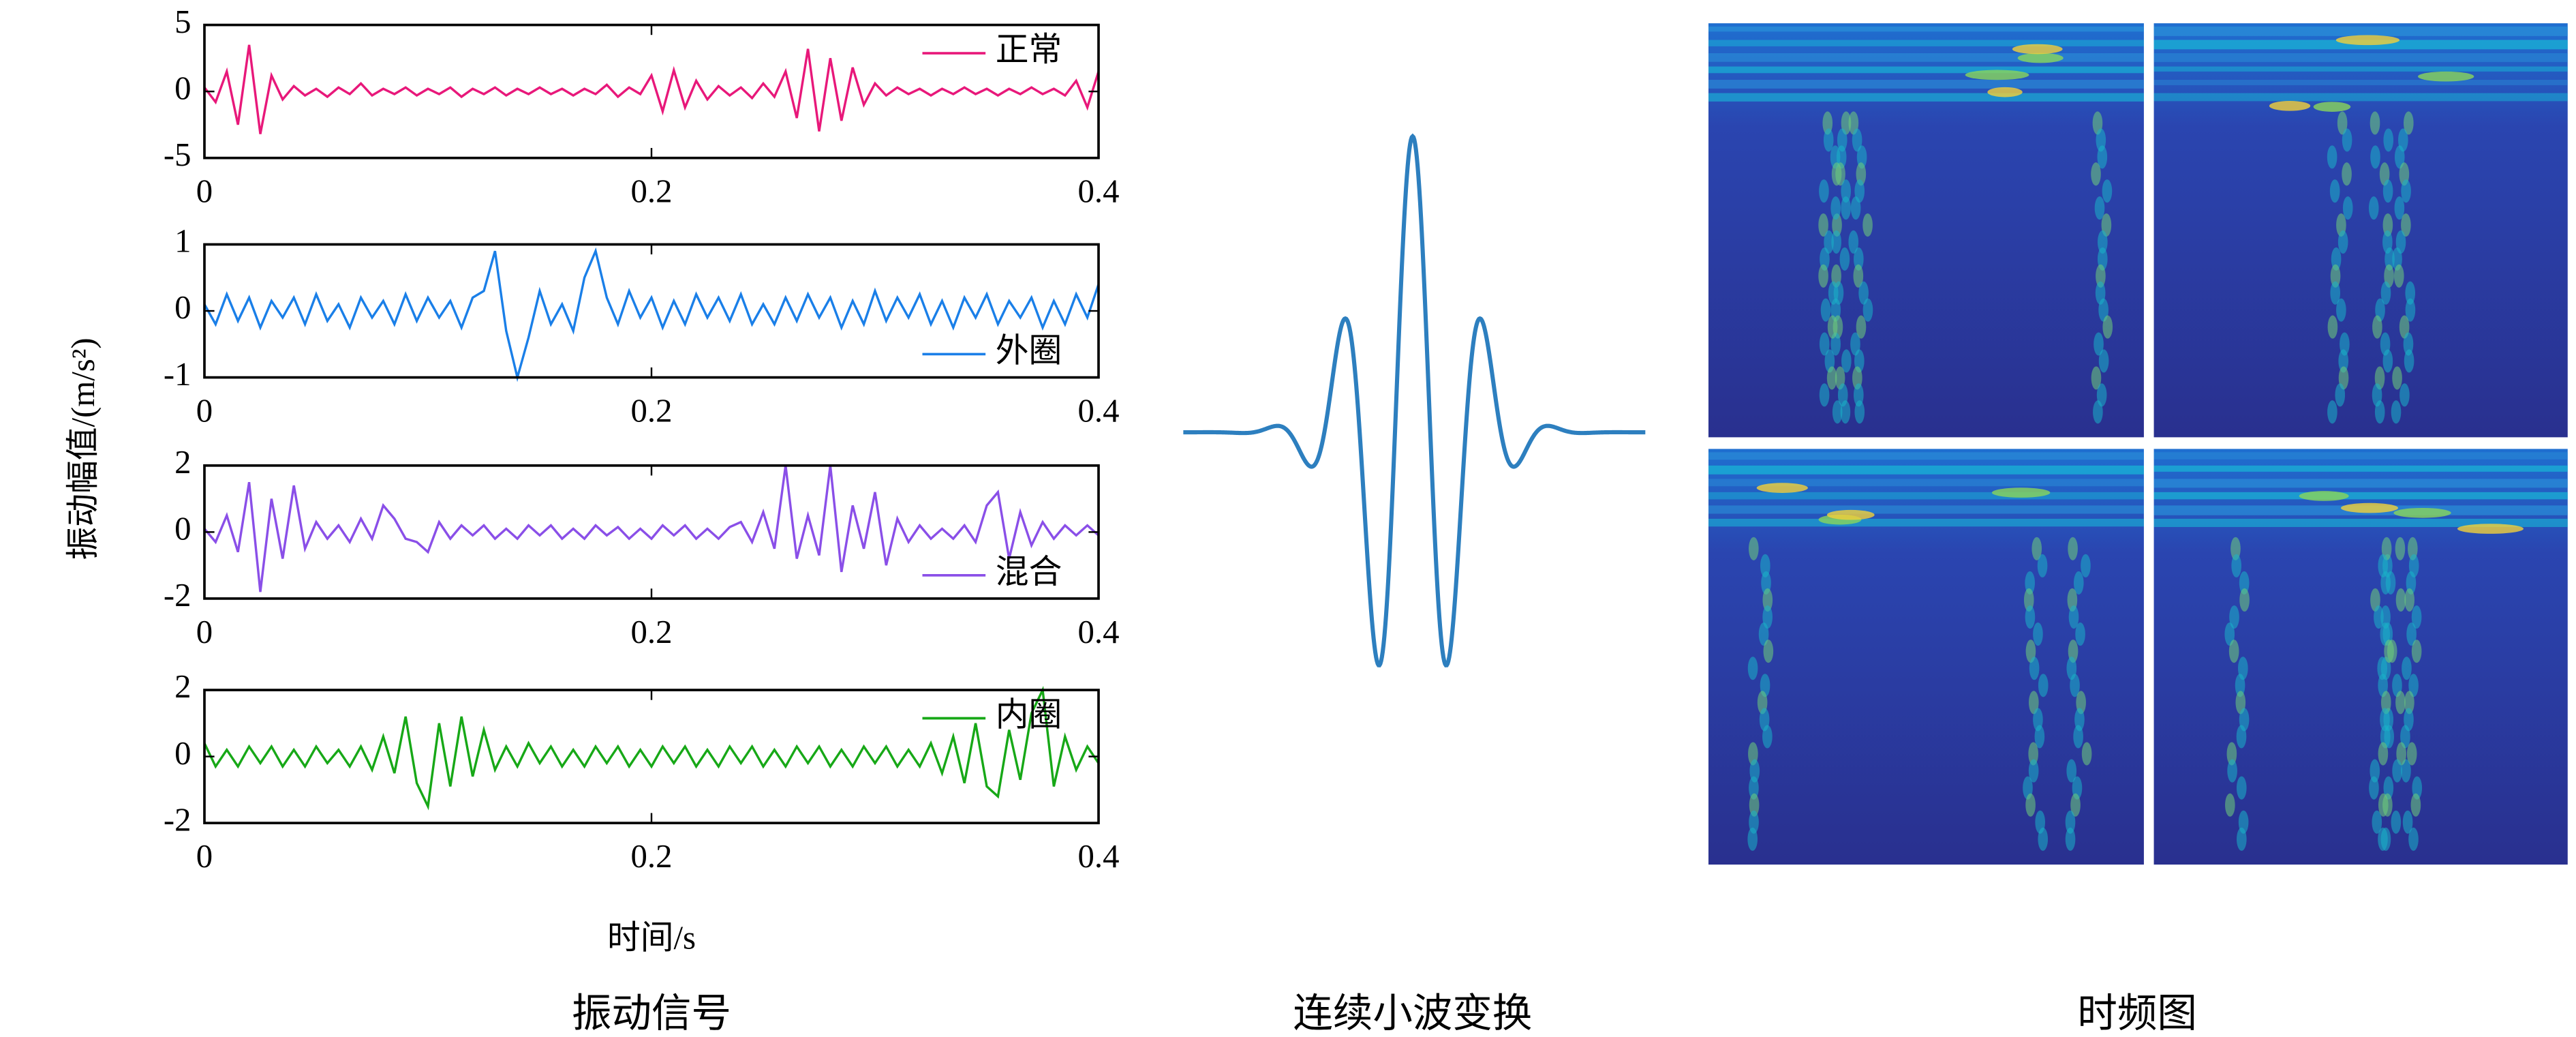 The image size is (2576, 1037). I want to click on caption: 振动信号, so click(651, 1013).